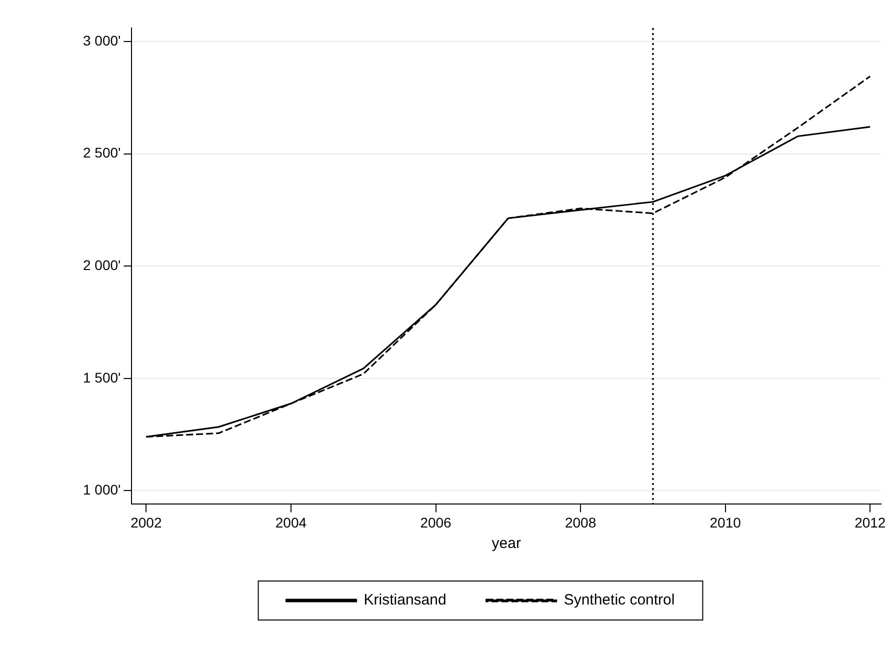  Describe the element at coordinates (580, 522) in the screenshot. I see `x-tick-label: 2008` at that location.